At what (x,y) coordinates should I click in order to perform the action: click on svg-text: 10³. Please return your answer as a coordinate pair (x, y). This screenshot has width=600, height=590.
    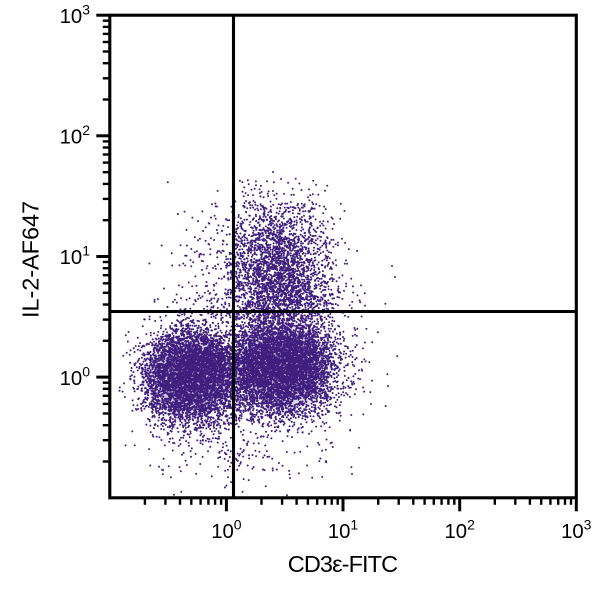
    Looking at the image, I should click on (576, 530).